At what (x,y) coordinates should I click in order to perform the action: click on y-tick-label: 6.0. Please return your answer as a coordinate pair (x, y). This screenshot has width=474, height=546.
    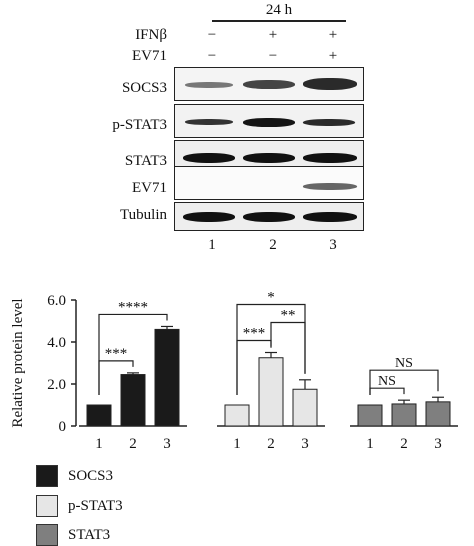
    Looking at the image, I should click on (56, 301).